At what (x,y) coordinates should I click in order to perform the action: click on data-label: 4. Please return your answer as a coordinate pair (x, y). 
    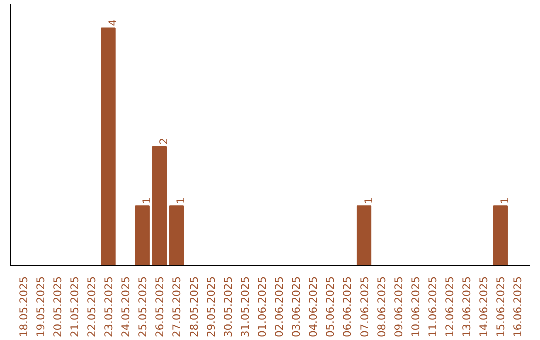
    Looking at the image, I should click on (113, 22).